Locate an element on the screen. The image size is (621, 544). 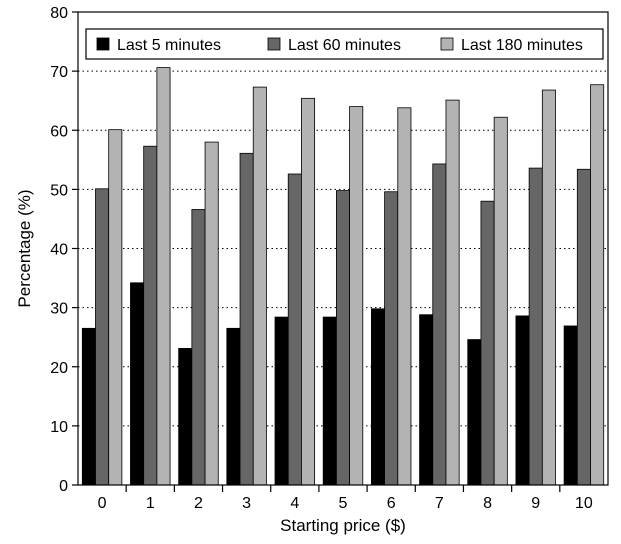
x-tick-label: 1 is located at coordinates (150, 503).